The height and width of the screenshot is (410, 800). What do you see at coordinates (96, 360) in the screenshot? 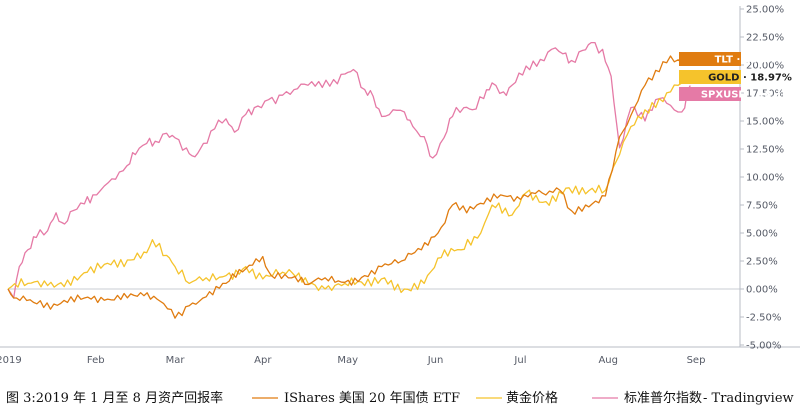
I see `x-tick-label: Feb` at bounding box center [96, 360].